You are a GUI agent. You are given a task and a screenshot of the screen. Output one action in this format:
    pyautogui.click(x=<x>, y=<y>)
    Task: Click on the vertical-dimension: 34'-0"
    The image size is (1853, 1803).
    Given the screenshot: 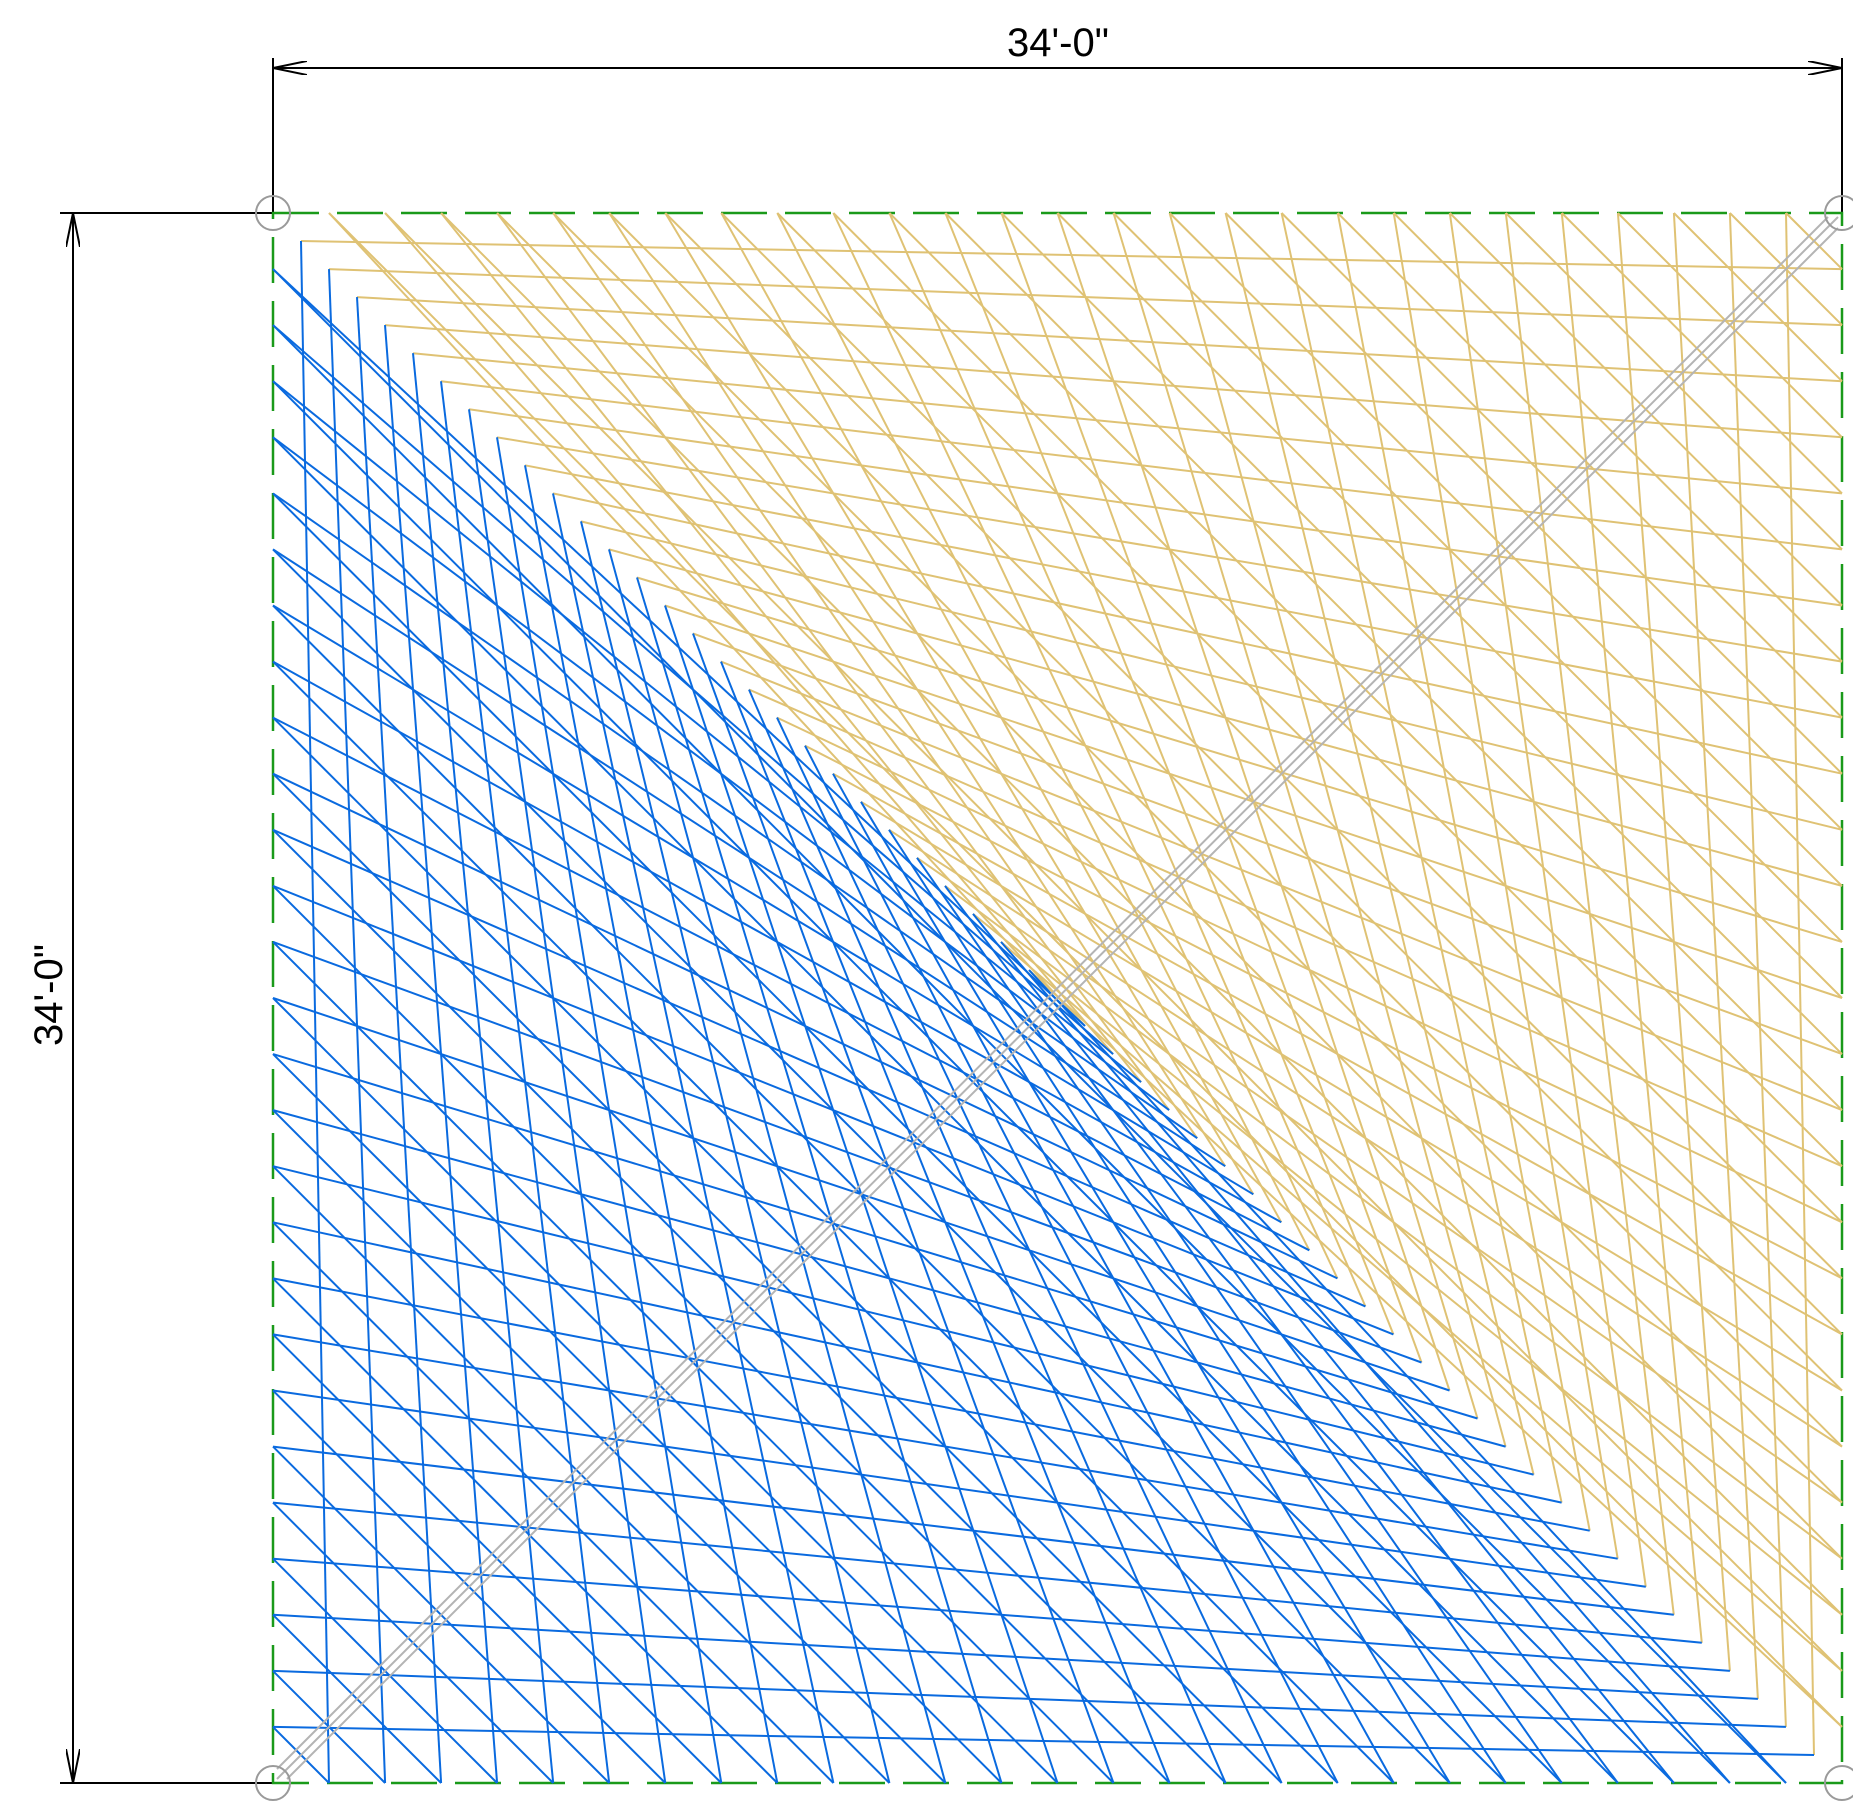 What is the action you would take?
    pyautogui.click(x=149, y=998)
    